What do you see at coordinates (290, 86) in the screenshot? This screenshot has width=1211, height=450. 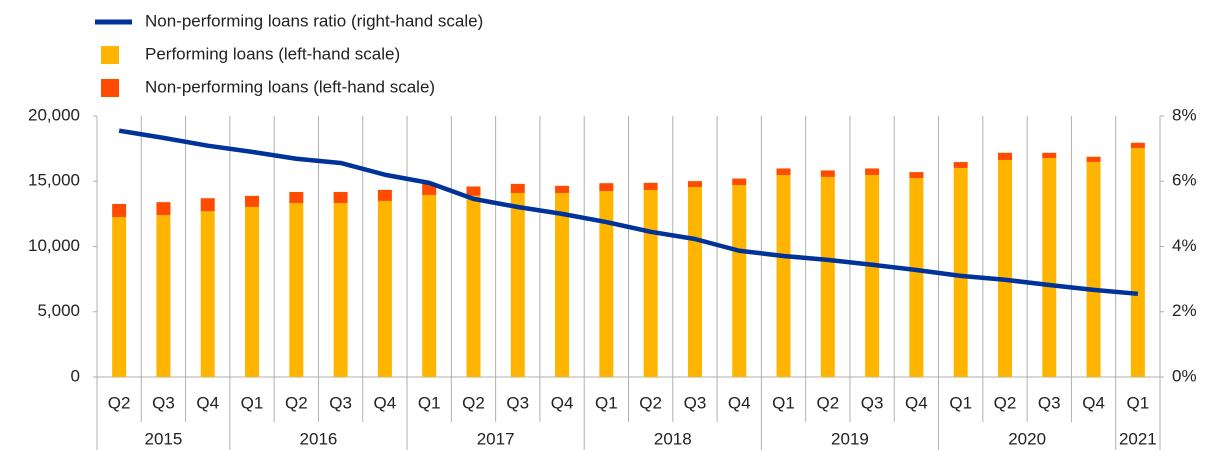 I see `legend-label: Non-performing loans (left-hand scale)` at bounding box center [290, 86].